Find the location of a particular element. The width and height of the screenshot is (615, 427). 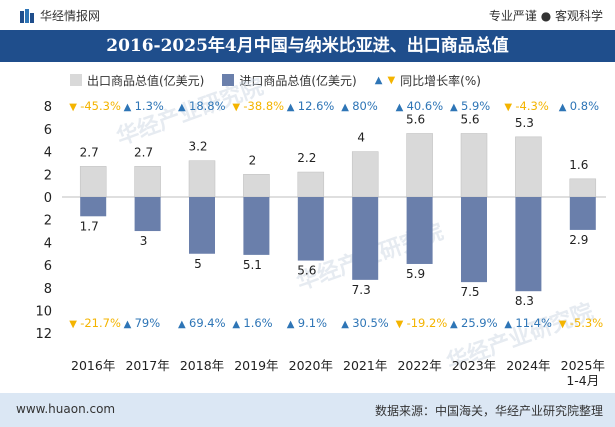

import-value-label: 8.3 is located at coordinates (524, 301).